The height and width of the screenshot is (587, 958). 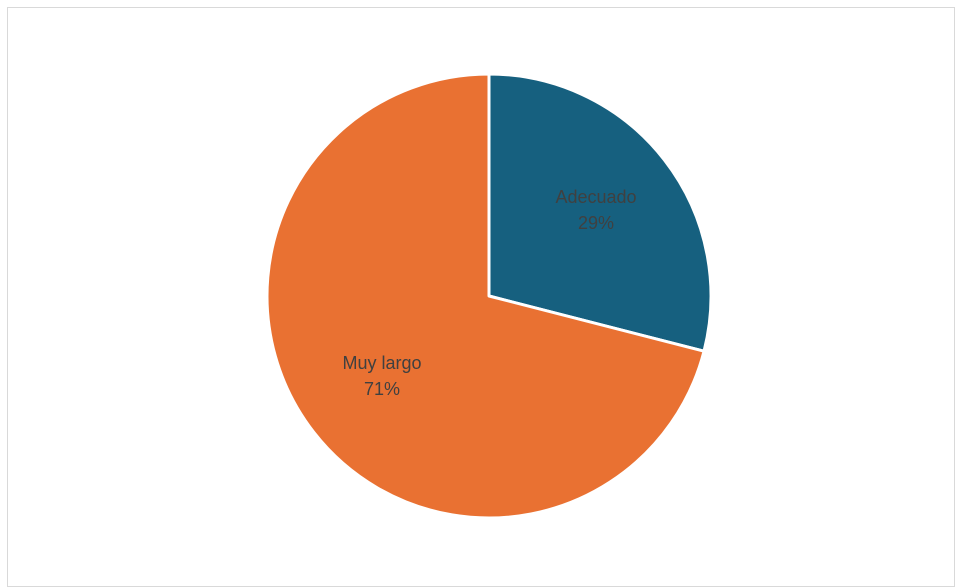 What do you see at coordinates (381, 363) in the screenshot?
I see `data-label-name: Muy largo` at bounding box center [381, 363].